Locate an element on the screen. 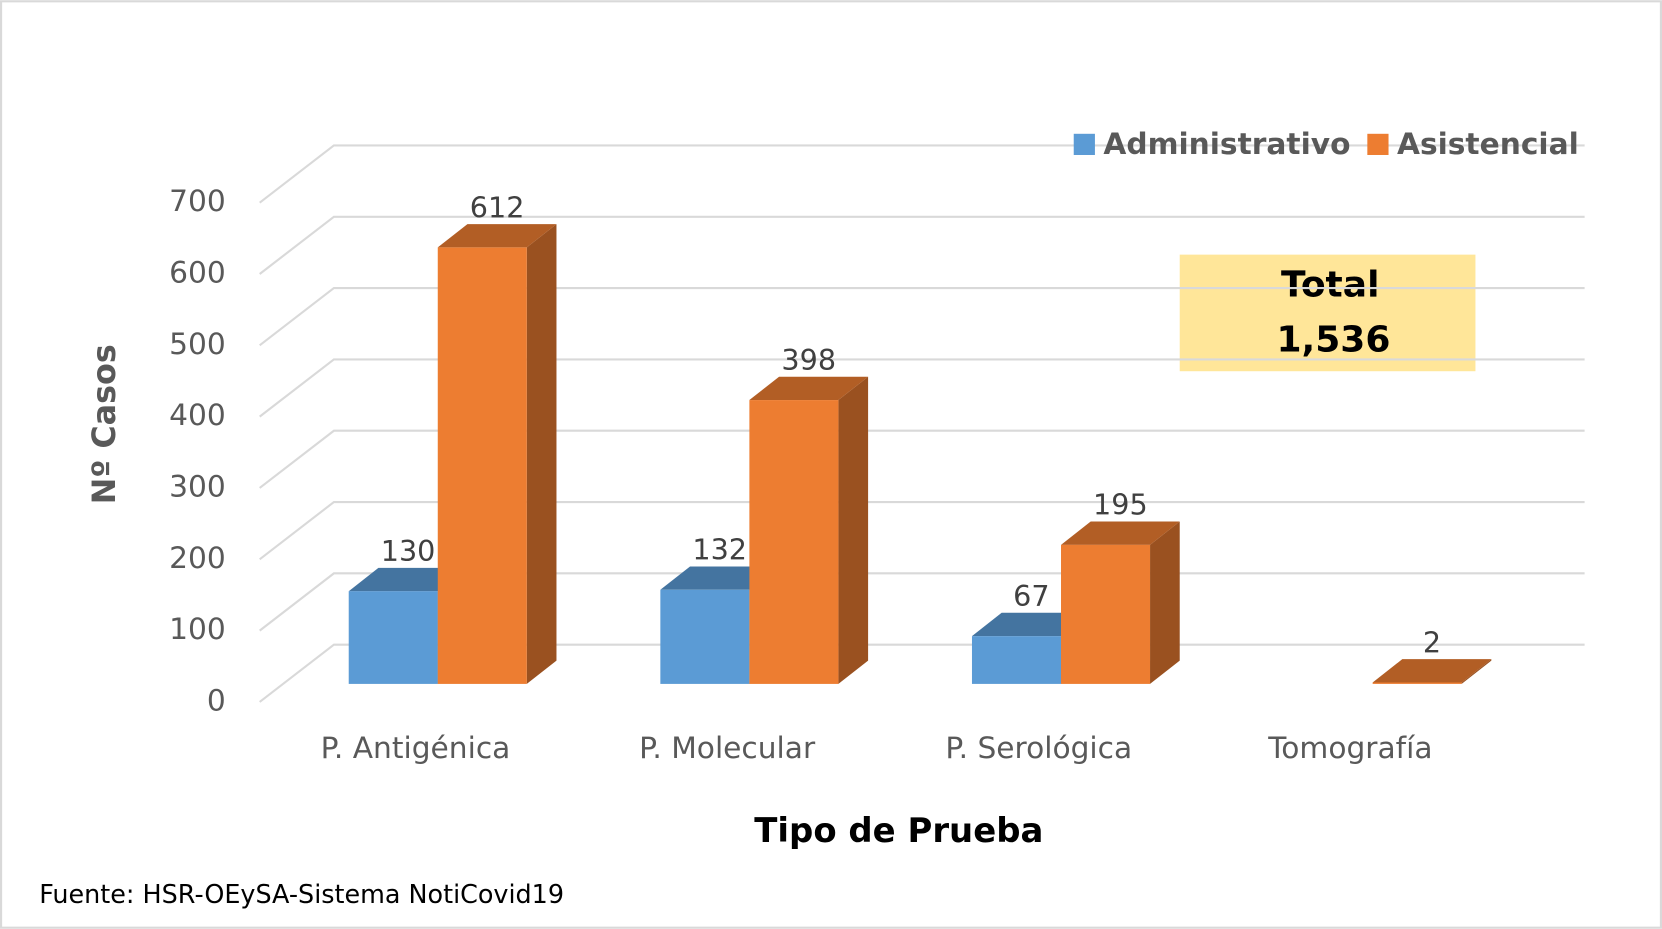 The width and height of the screenshot is (1662, 929). x-tick-label: P. Molecular is located at coordinates (727, 747).